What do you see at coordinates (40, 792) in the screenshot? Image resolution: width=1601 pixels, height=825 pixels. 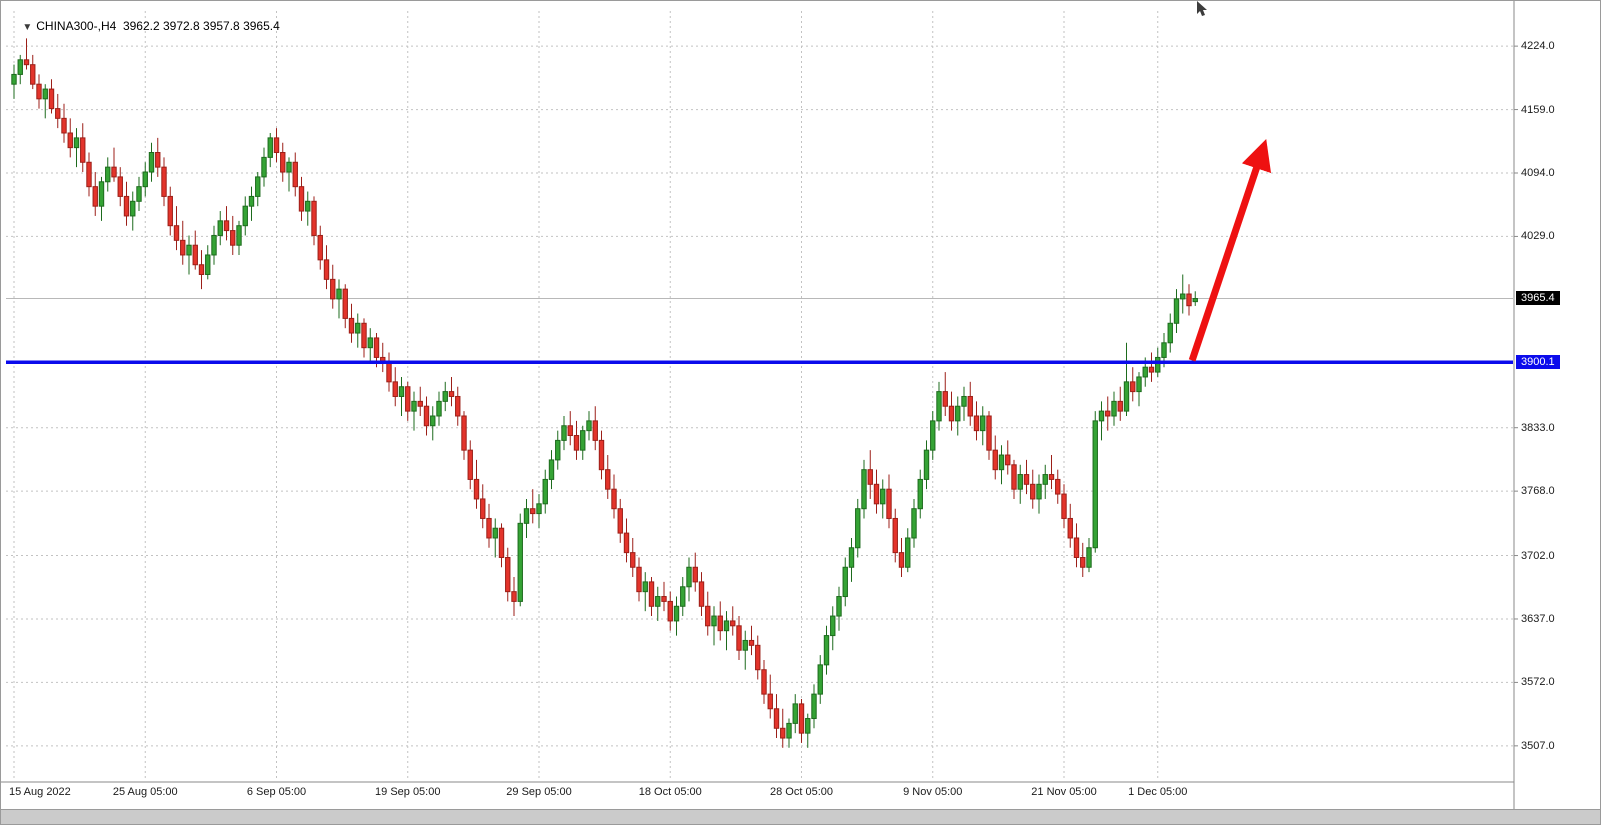 I see `time-axis-label: 15 Aug 2022` at bounding box center [40, 792].